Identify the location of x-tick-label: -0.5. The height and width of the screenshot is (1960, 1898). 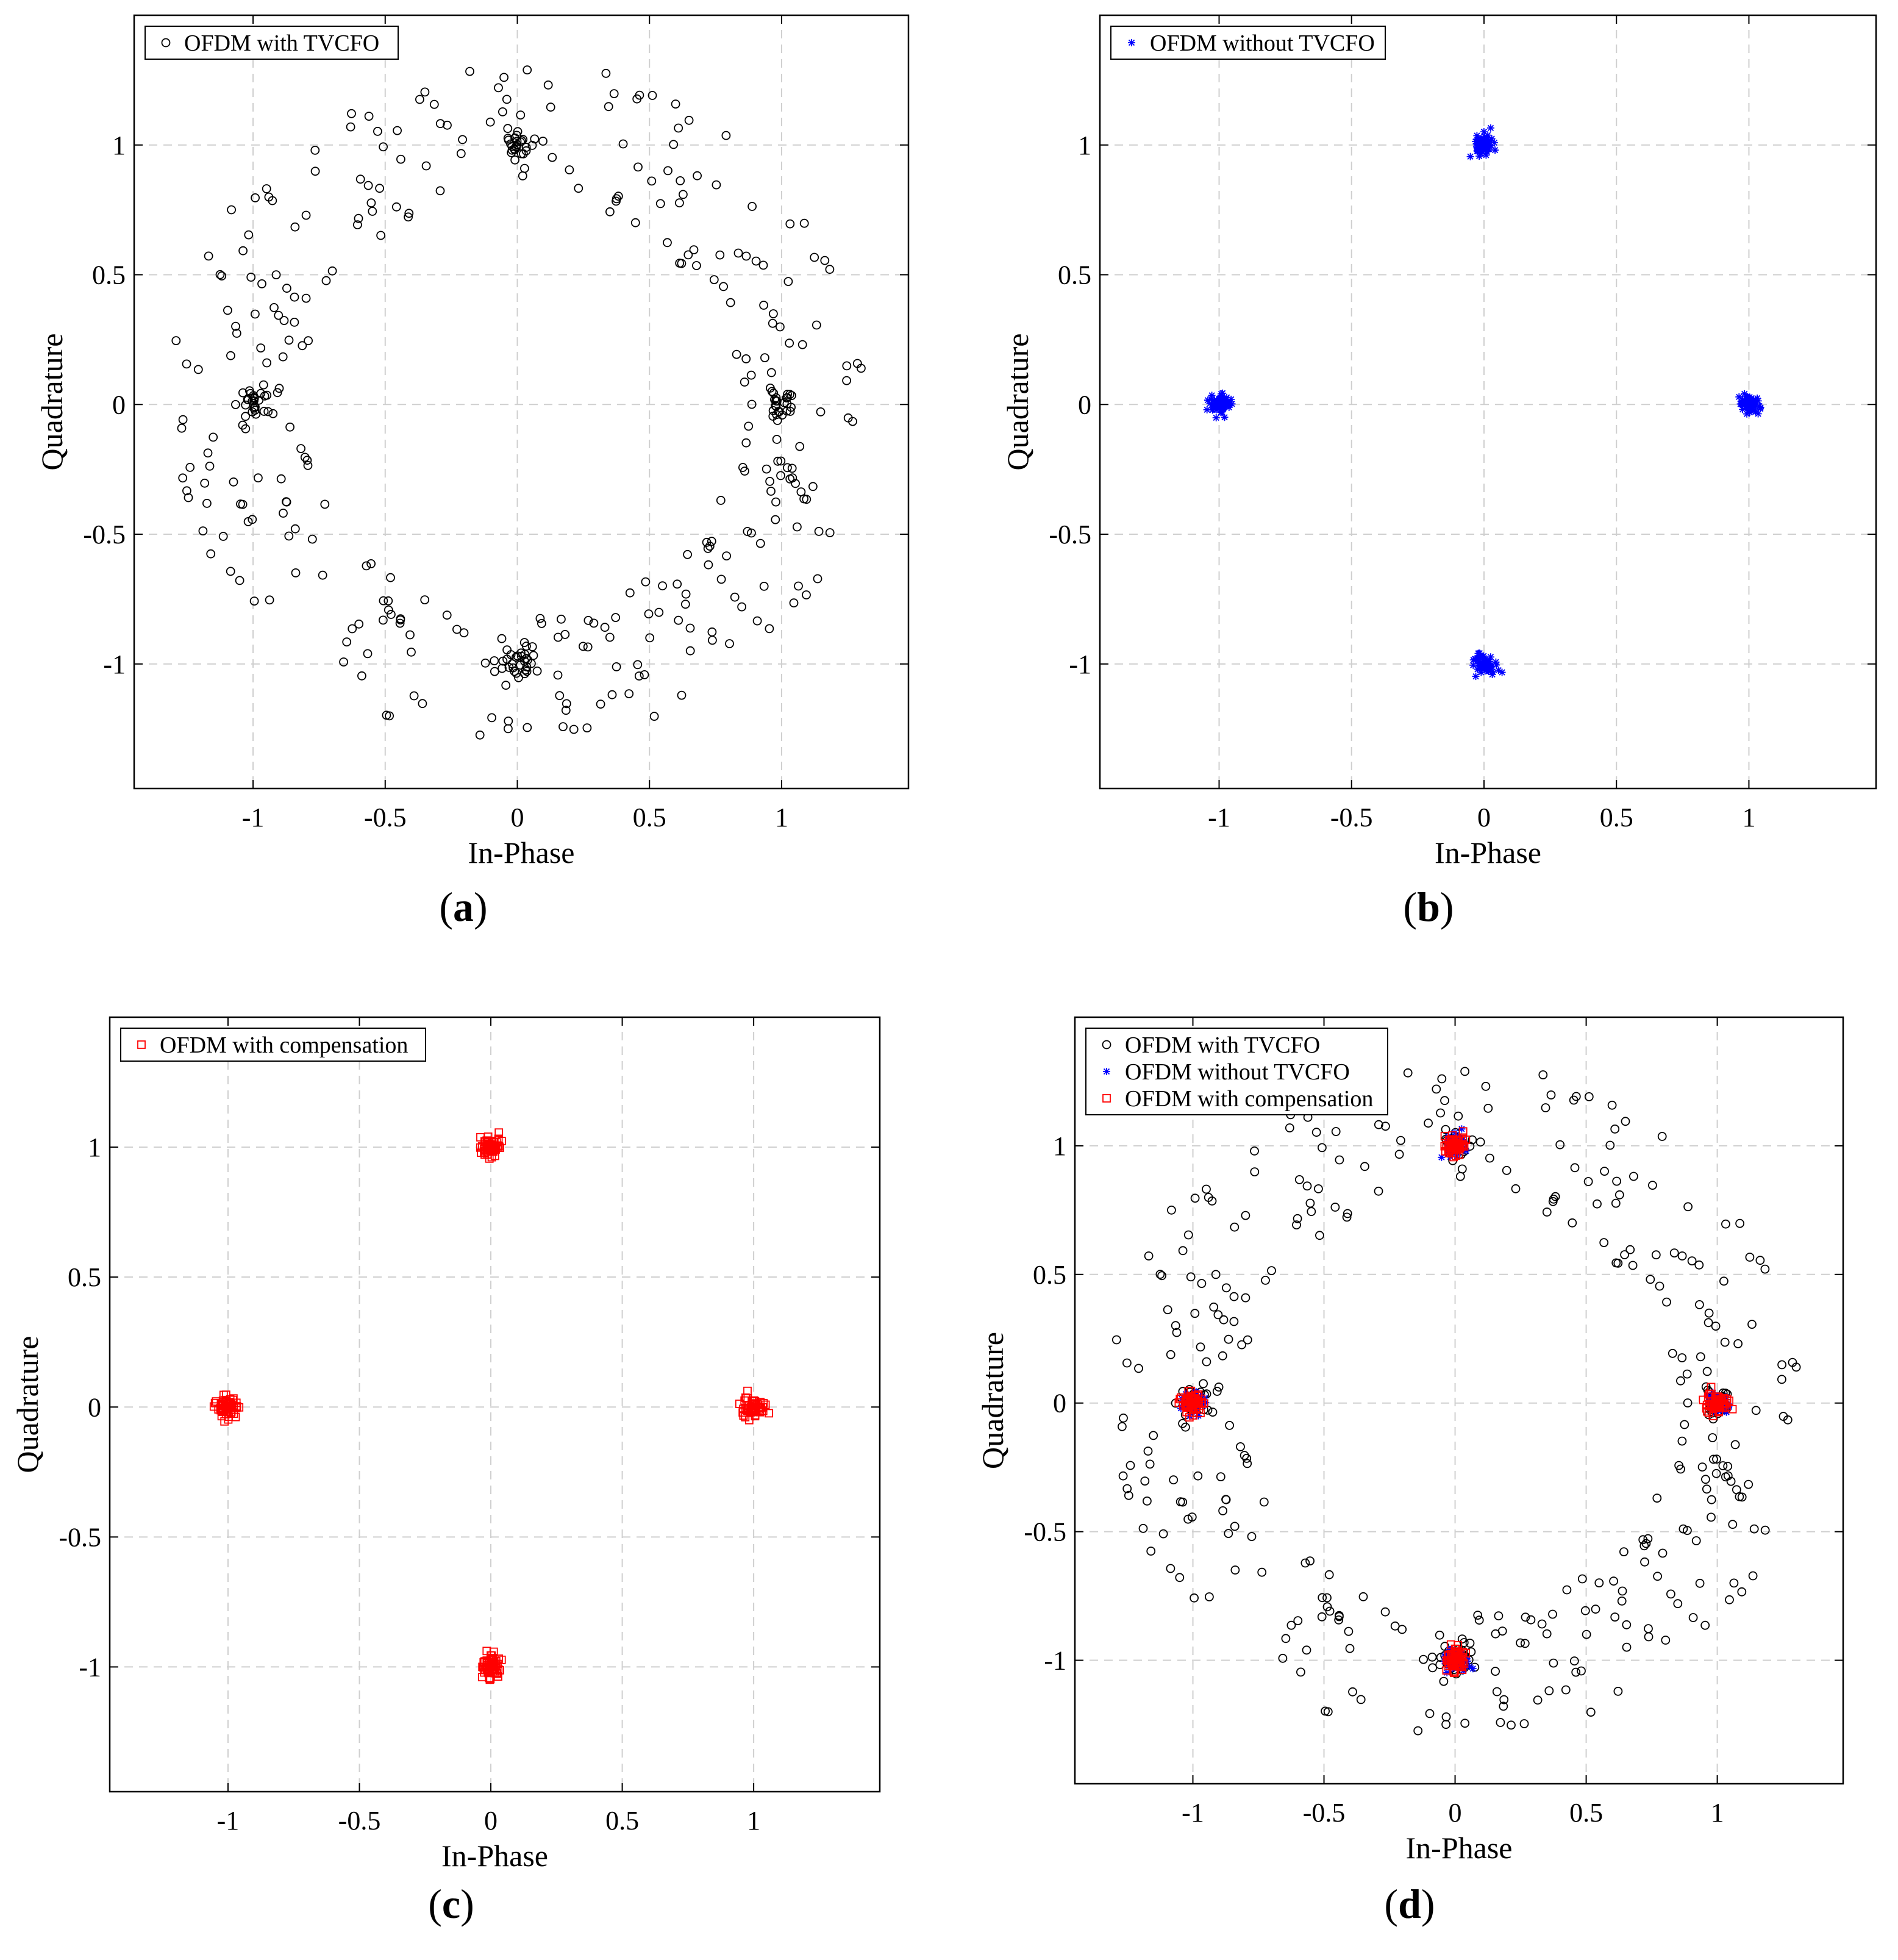
(359, 1821).